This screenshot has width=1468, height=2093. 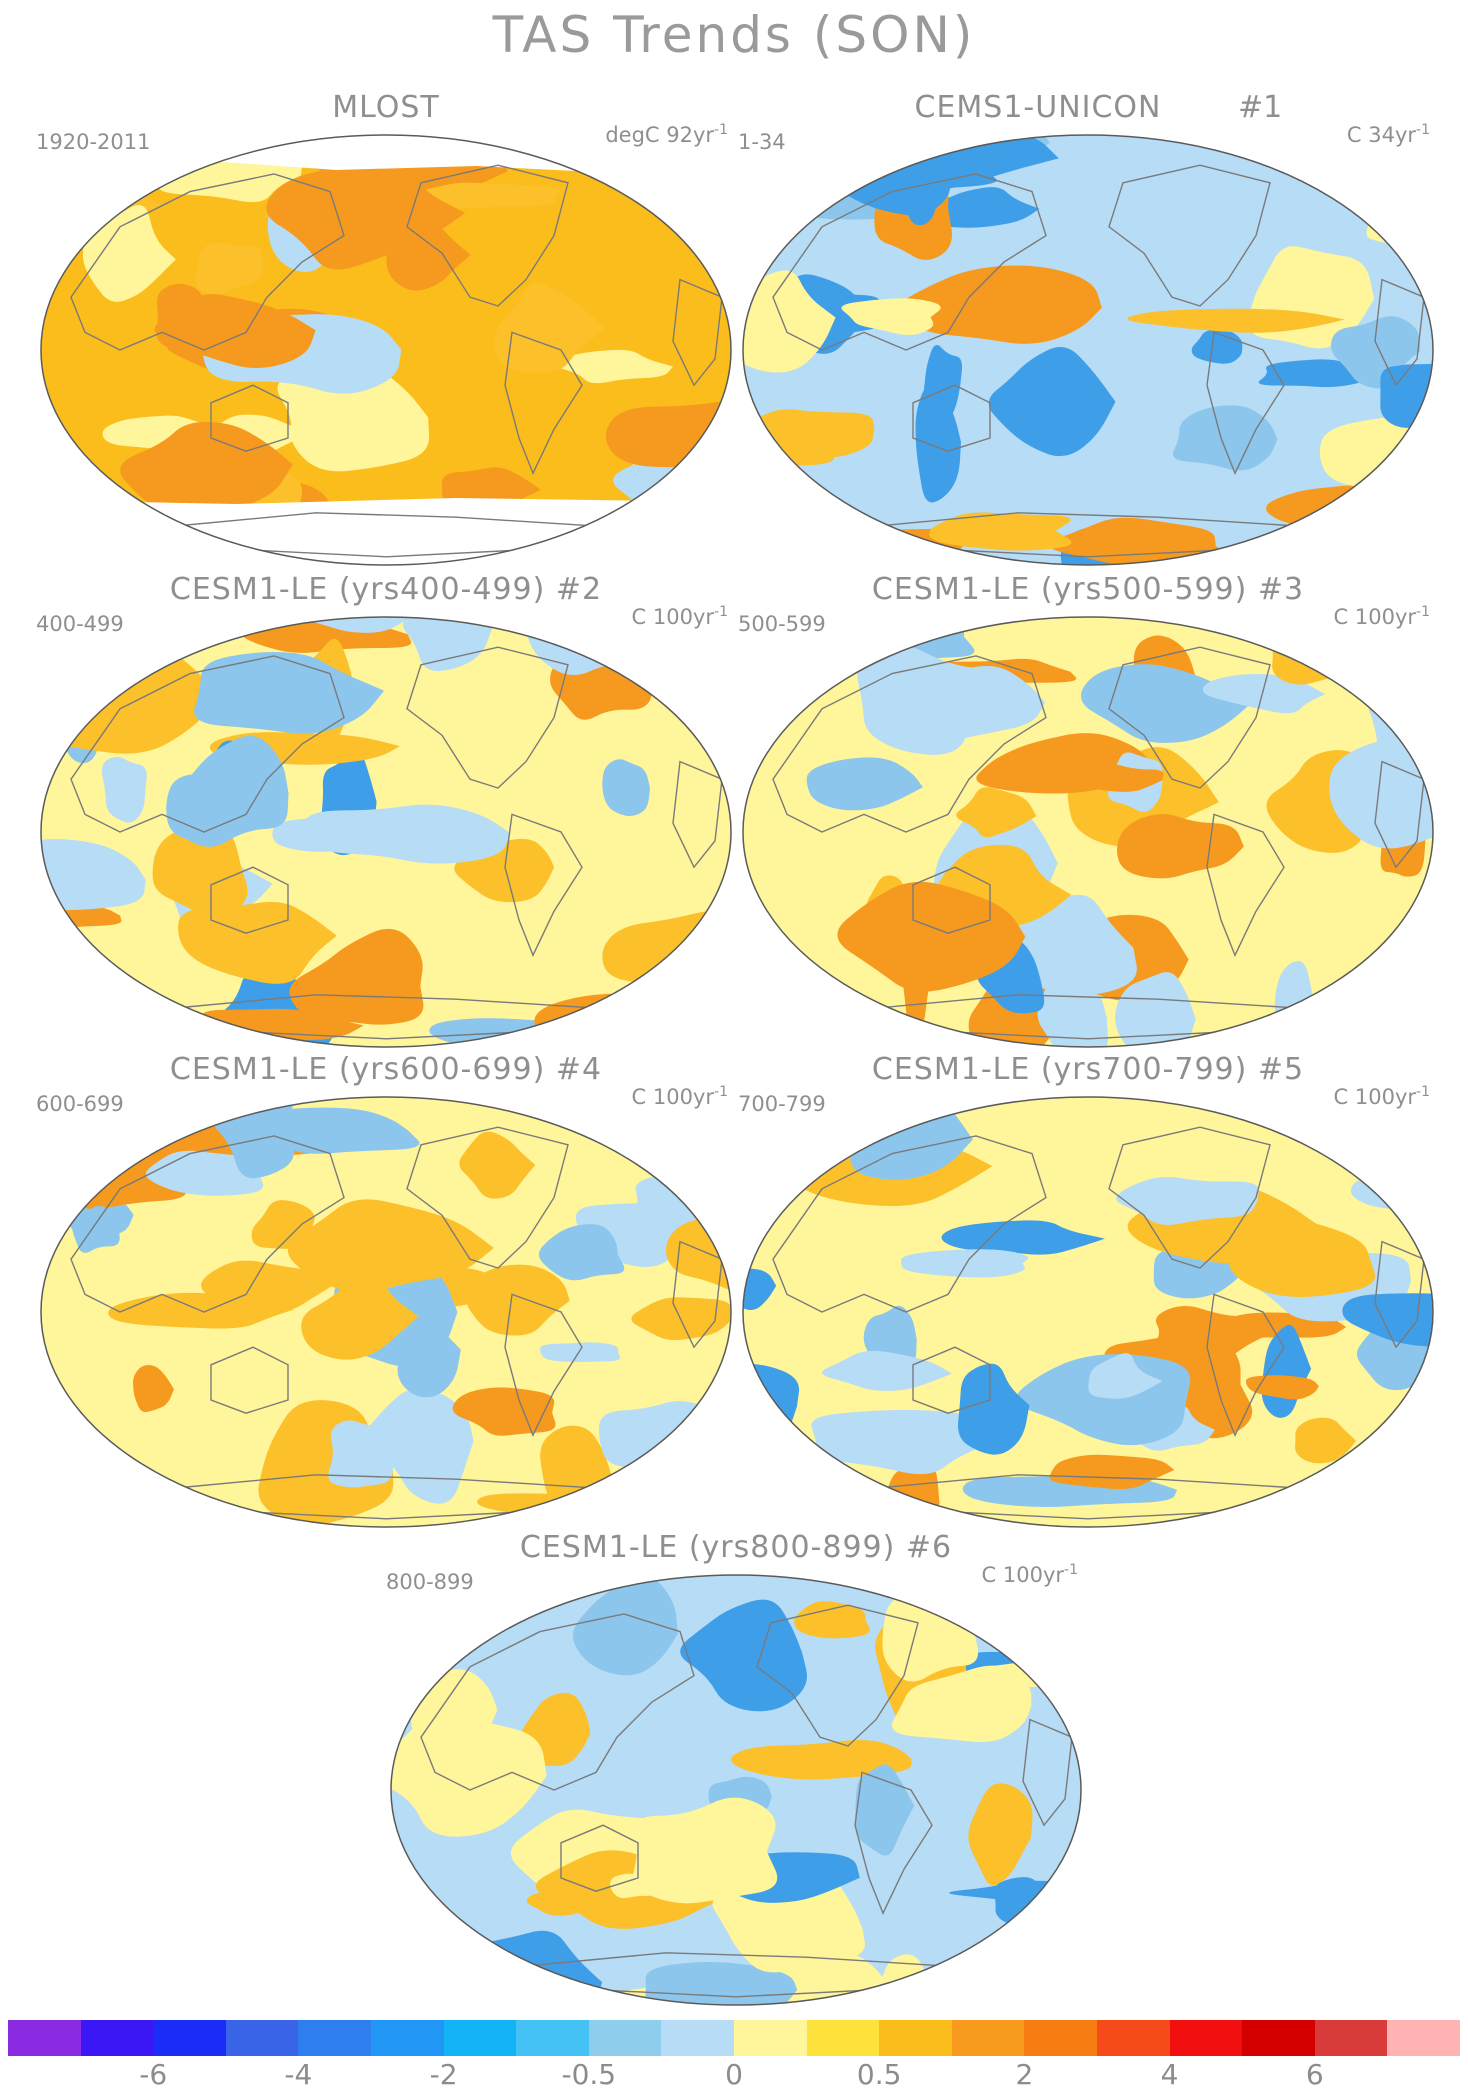 I want to click on panel-units: C 34yr-1, so click(x=1388, y=134).